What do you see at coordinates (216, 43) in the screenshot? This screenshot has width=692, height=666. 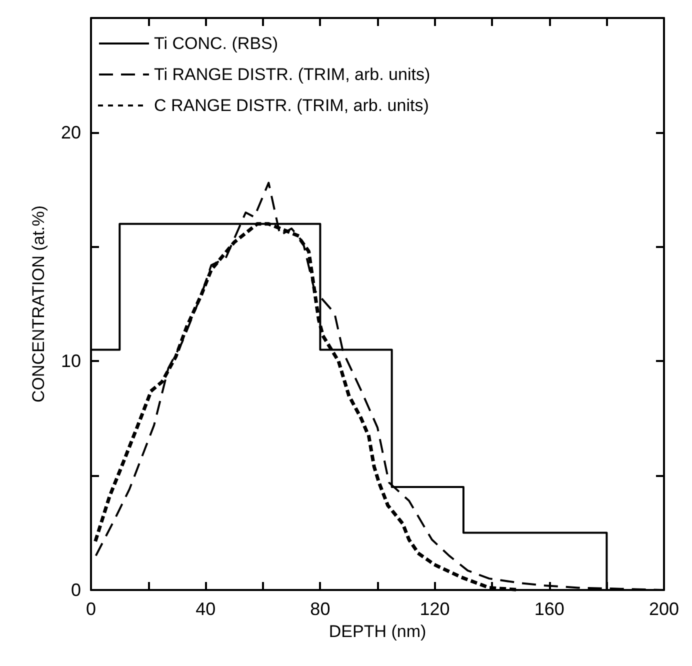 I see `legend-label: Ti CONC. (RBS)` at bounding box center [216, 43].